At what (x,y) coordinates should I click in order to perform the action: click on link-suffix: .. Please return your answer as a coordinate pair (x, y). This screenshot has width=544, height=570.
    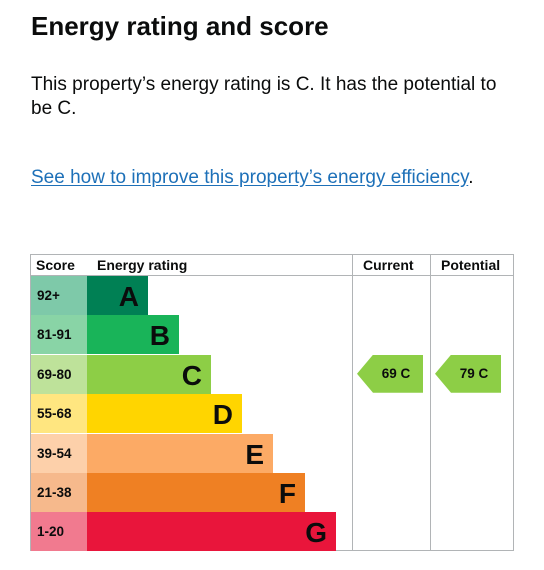
    Looking at the image, I should click on (471, 177).